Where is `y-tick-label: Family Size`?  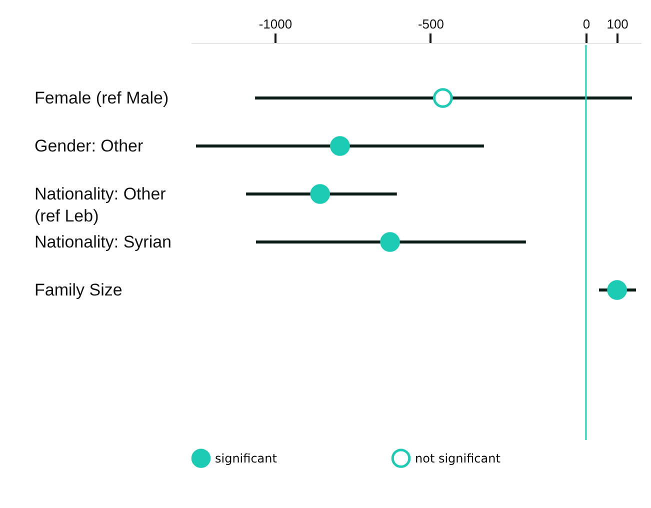 y-tick-label: Family Size is located at coordinates (78, 290).